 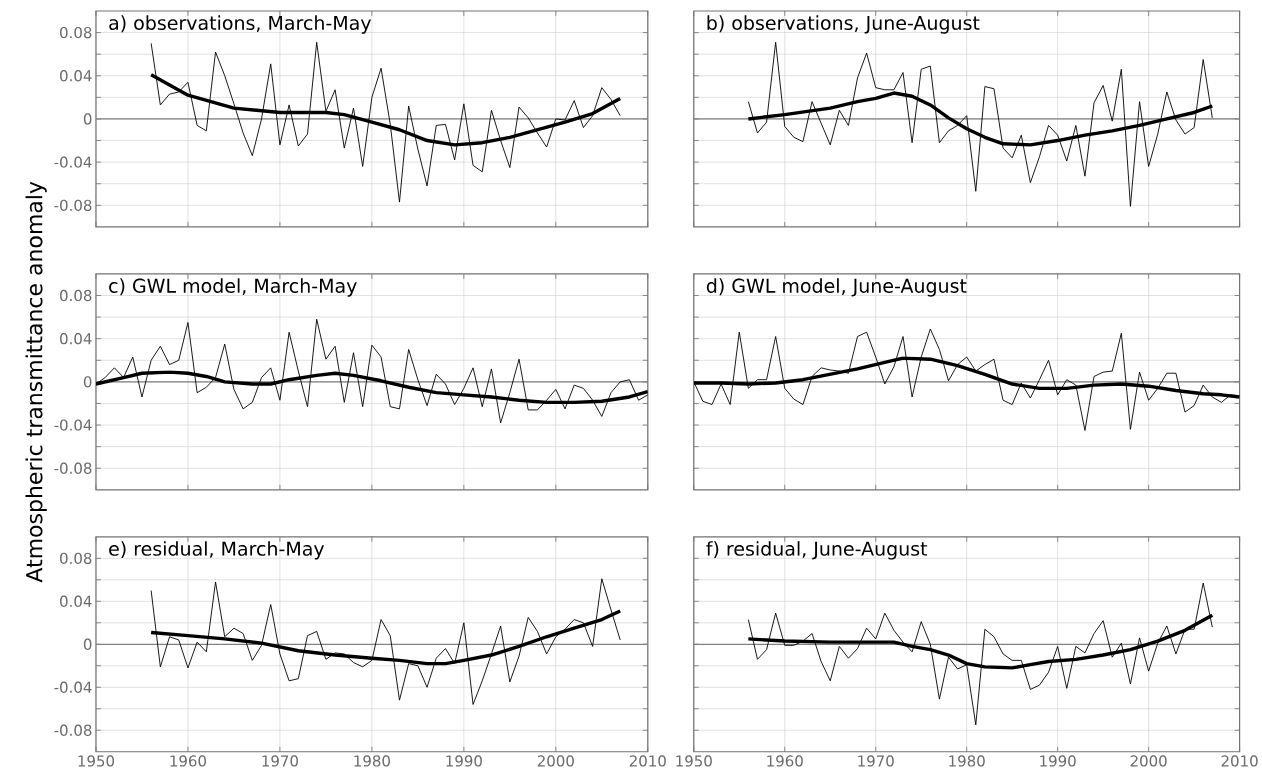 I want to click on chart-title: e) residual, March-May, so click(x=217, y=550).